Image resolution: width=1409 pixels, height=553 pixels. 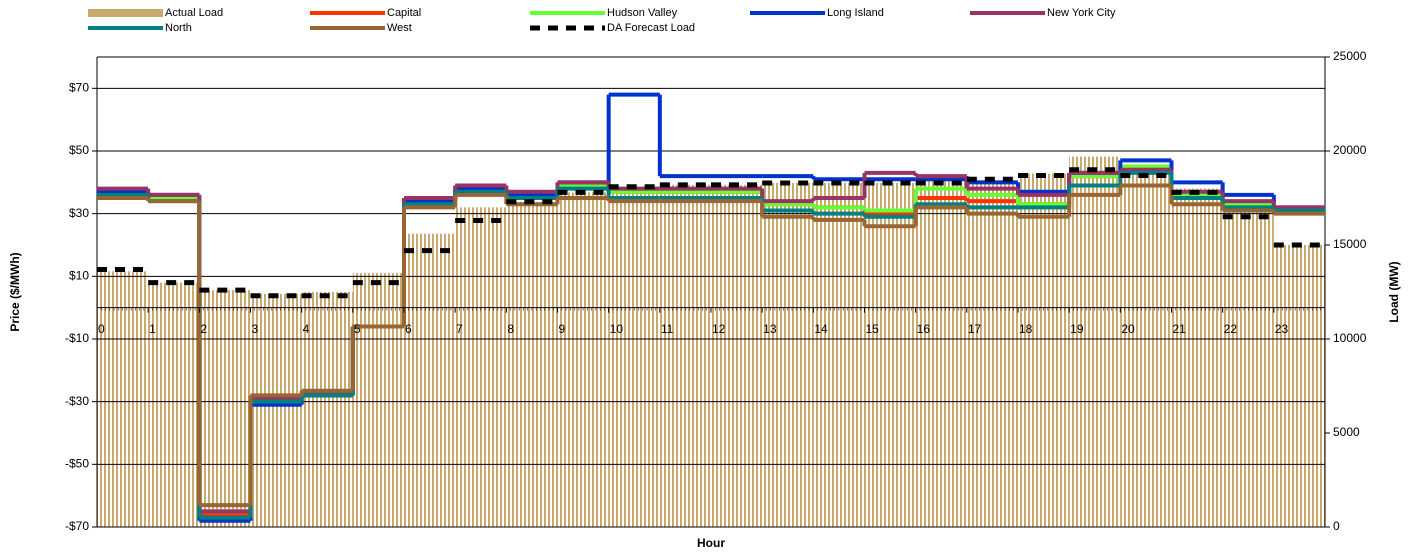 What do you see at coordinates (79, 213) in the screenshot?
I see `y-tick-label: $30` at bounding box center [79, 213].